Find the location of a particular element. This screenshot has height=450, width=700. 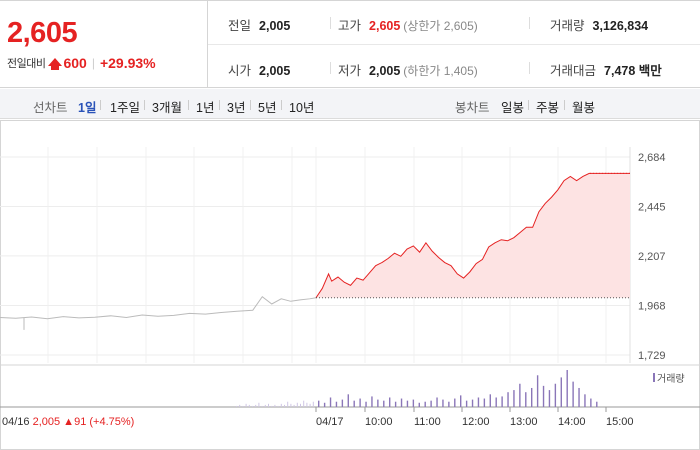

stat-prev-close: 전일 2,005 is located at coordinates (259, 26).